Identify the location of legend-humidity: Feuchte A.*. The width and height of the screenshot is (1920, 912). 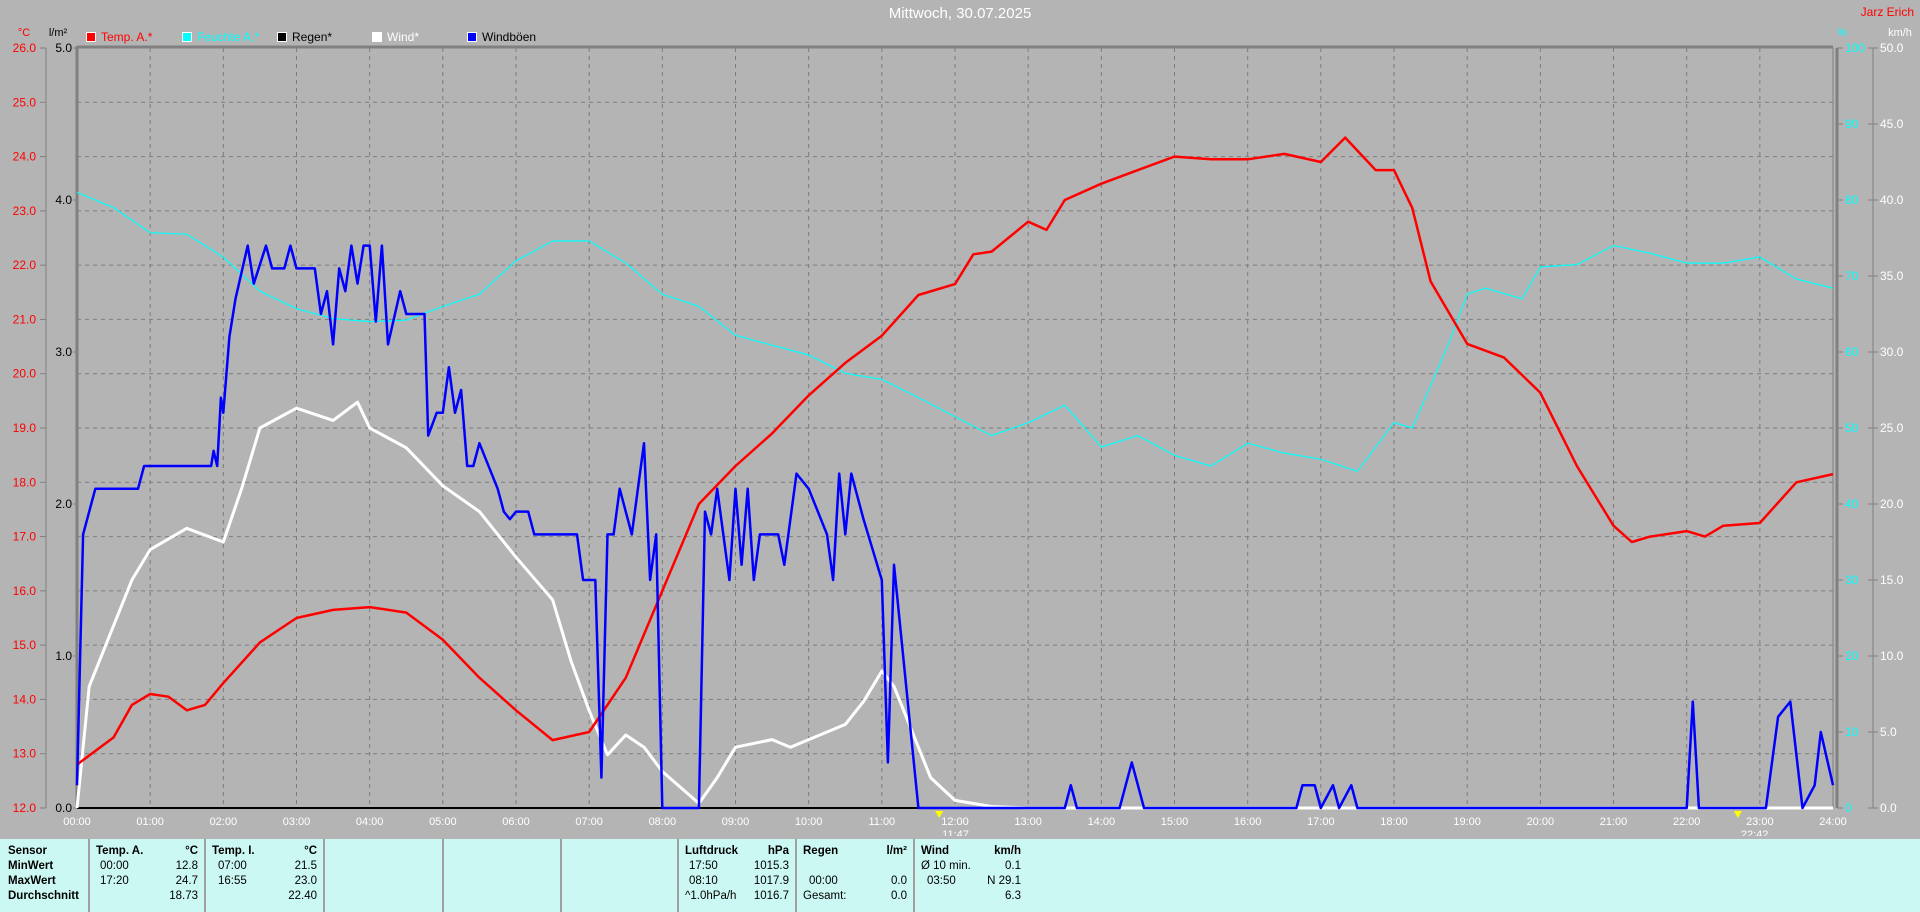
(220, 37).